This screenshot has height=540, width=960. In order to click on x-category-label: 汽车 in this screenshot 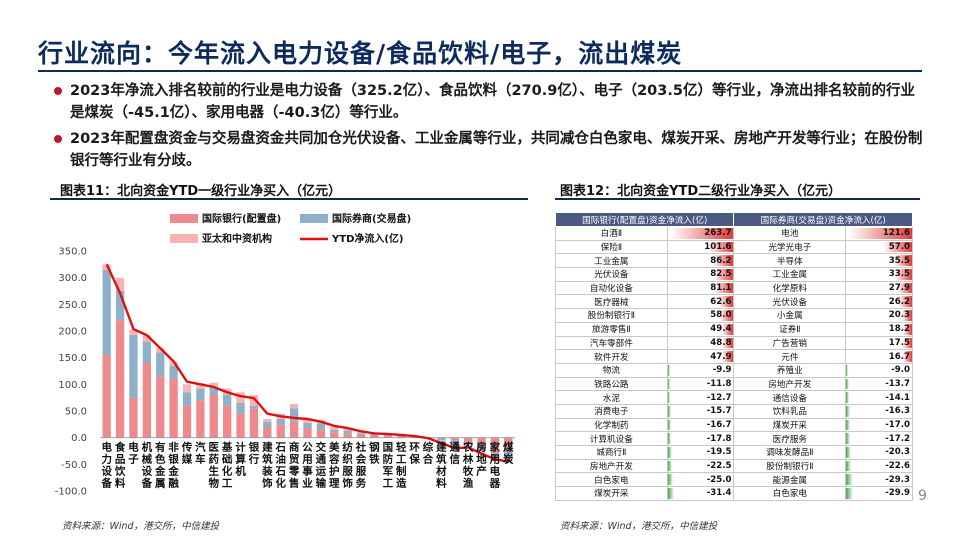, I will do `click(200, 453)`.